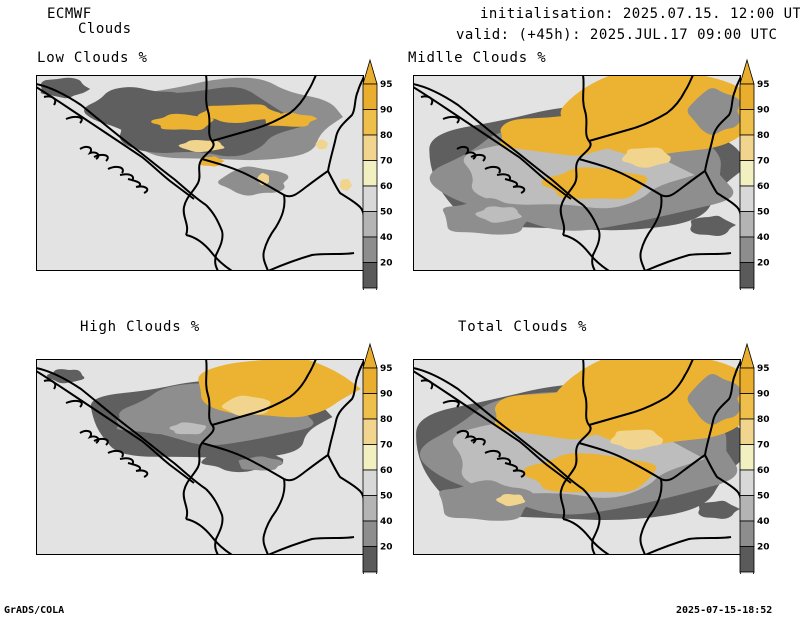  I want to click on map-low-clouds, so click(200, 173).